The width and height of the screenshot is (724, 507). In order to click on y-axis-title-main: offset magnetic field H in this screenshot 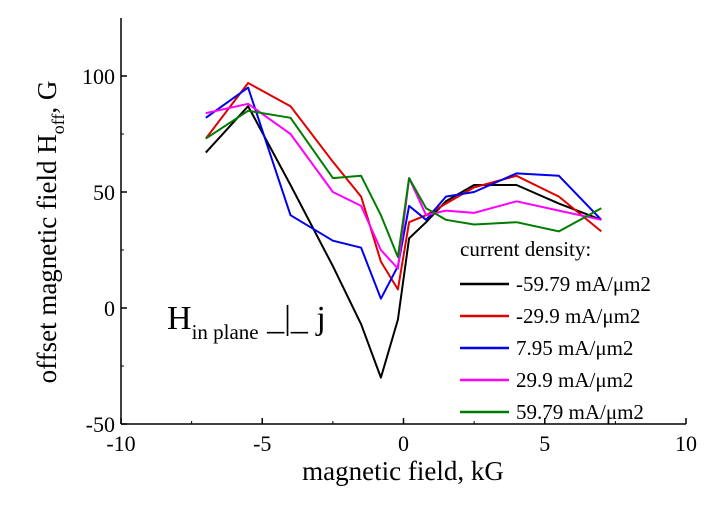, I will do `click(47, 258)`.